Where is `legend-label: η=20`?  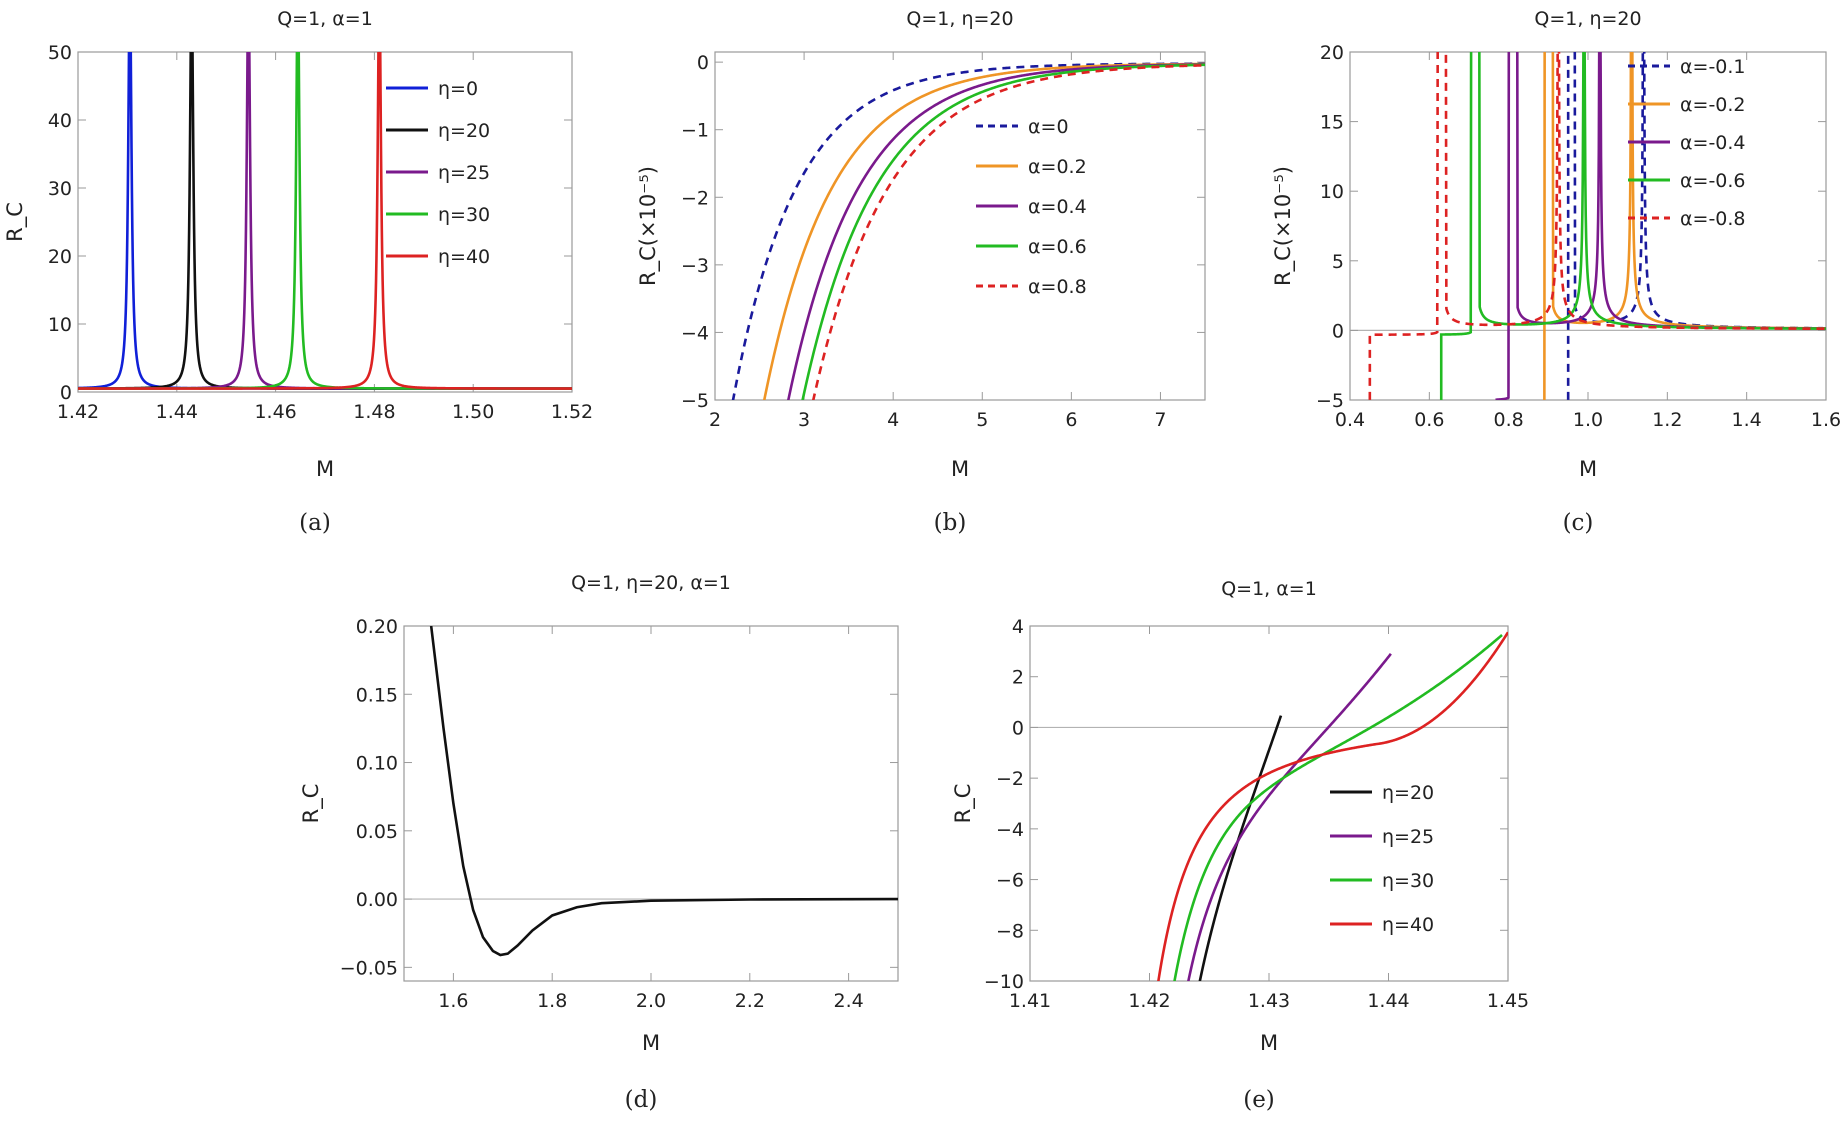
legend-label: η=20 is located at coordinates (464, 131).